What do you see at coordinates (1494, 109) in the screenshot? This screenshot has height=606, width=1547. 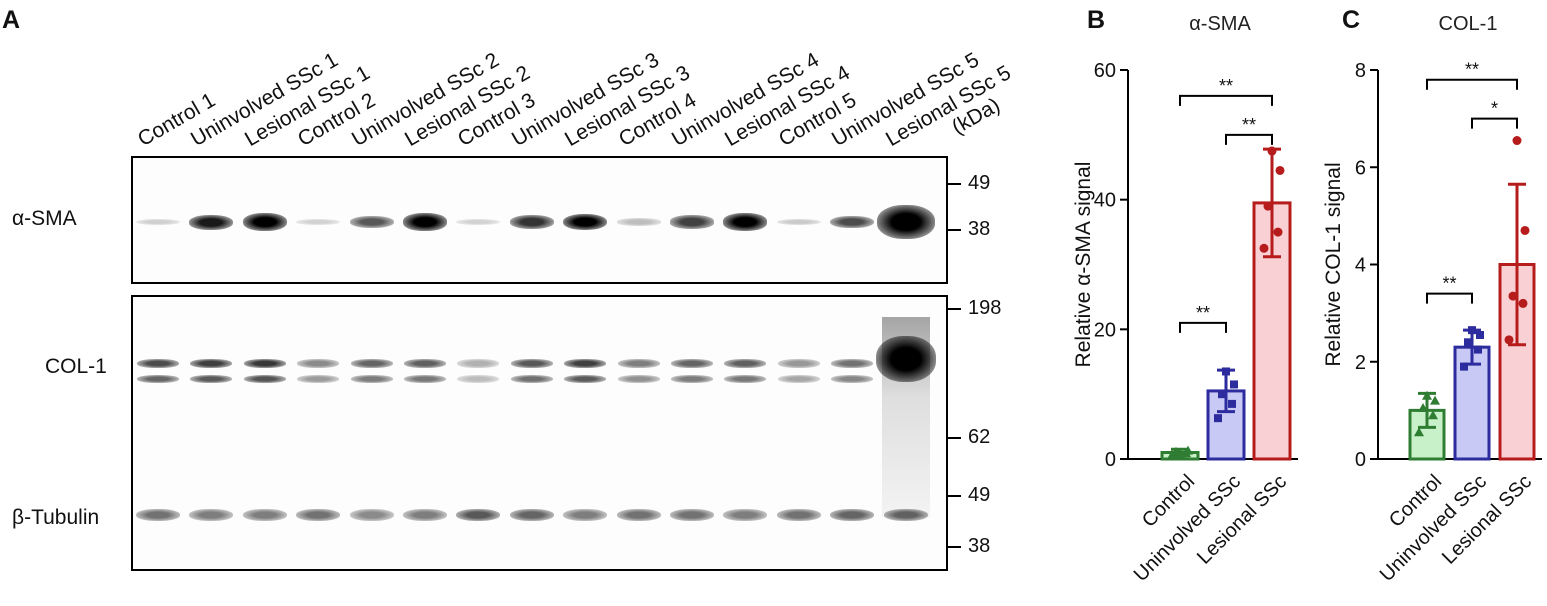 I see `significance-label: *` at bounding box center [1494, 109].